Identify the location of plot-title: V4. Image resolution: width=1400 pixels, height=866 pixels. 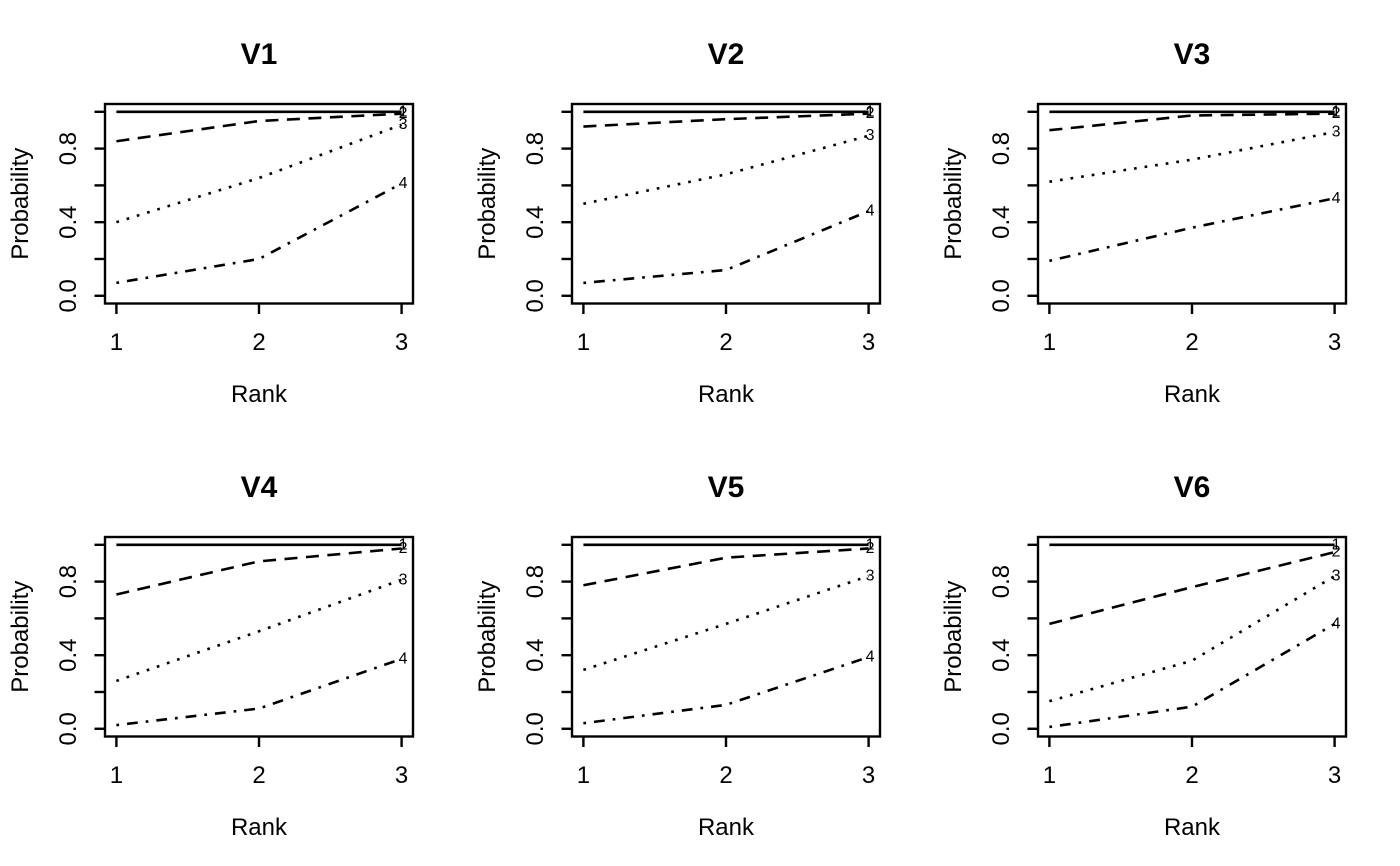
(259, 487).